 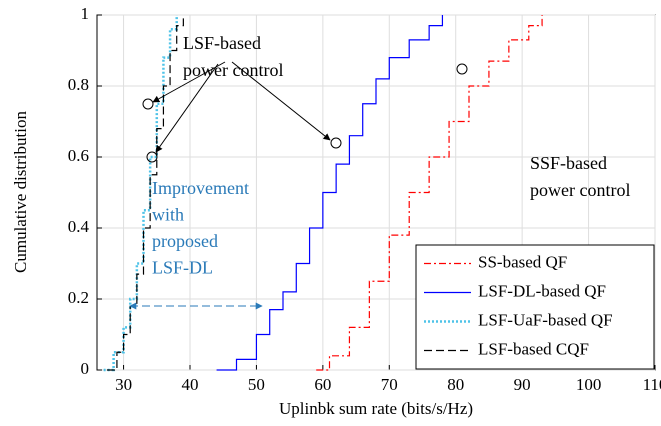 I want to click on y-tick-label: 1, so click(x=85, y=13).